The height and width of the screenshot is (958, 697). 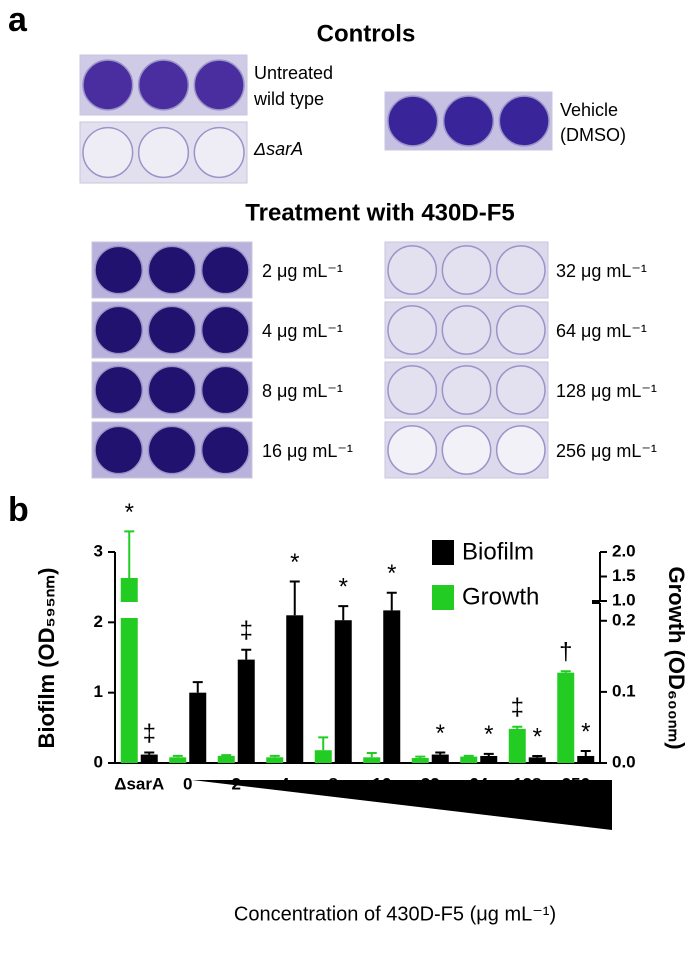 What do you see at coordinates (624, 575) in the screenshot?
I see `y2-tick-label: 1.5` at bounding box center [624, 575].